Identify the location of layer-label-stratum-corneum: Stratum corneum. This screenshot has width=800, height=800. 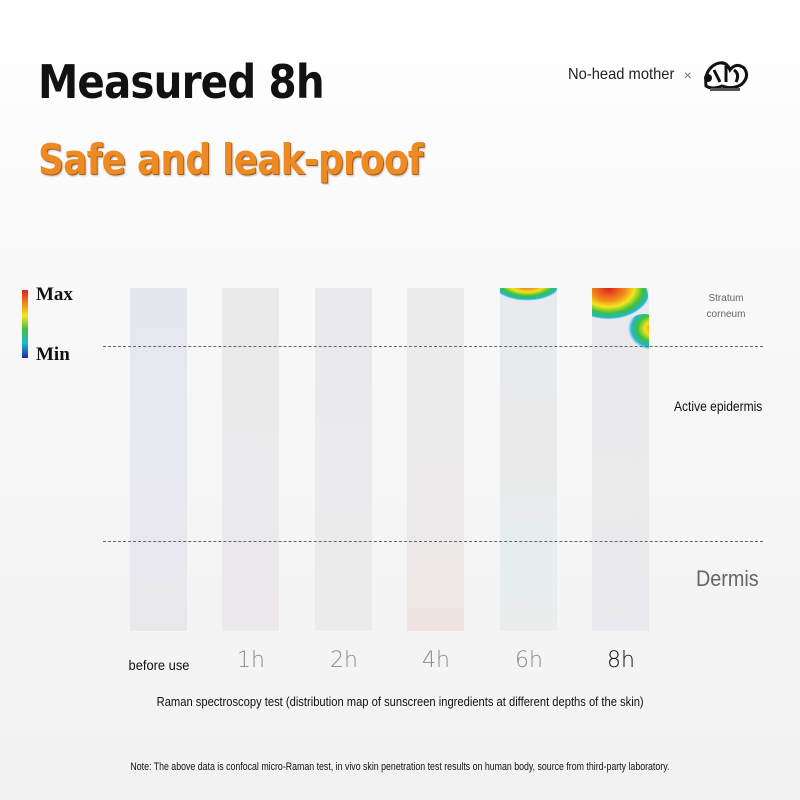
(726, 307).